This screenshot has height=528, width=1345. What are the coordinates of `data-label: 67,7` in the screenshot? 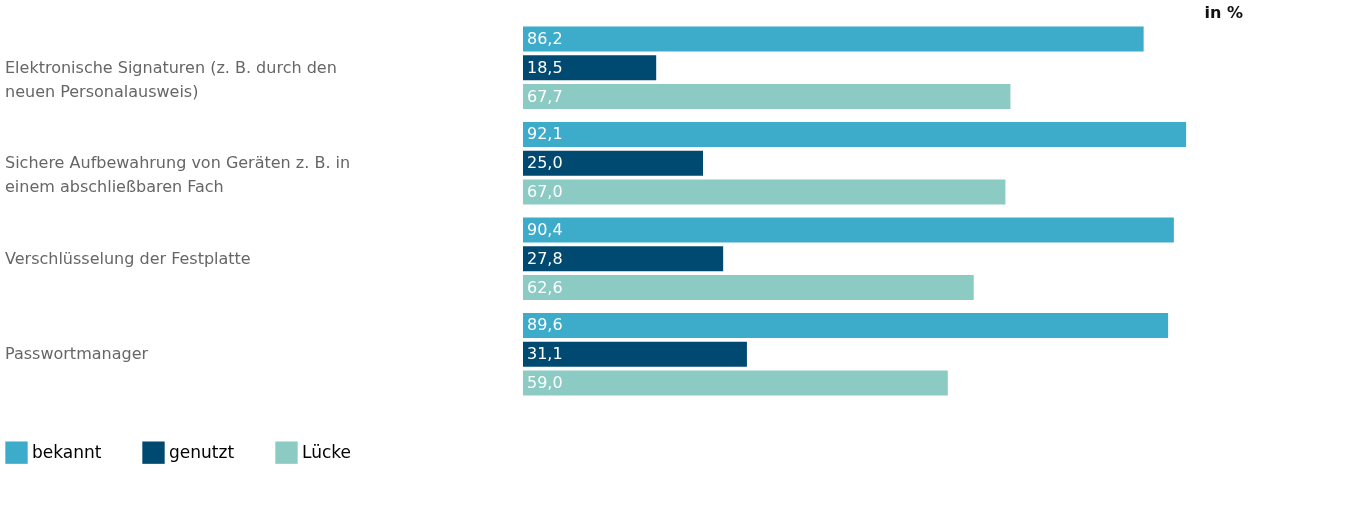 It's located at (545, 96).